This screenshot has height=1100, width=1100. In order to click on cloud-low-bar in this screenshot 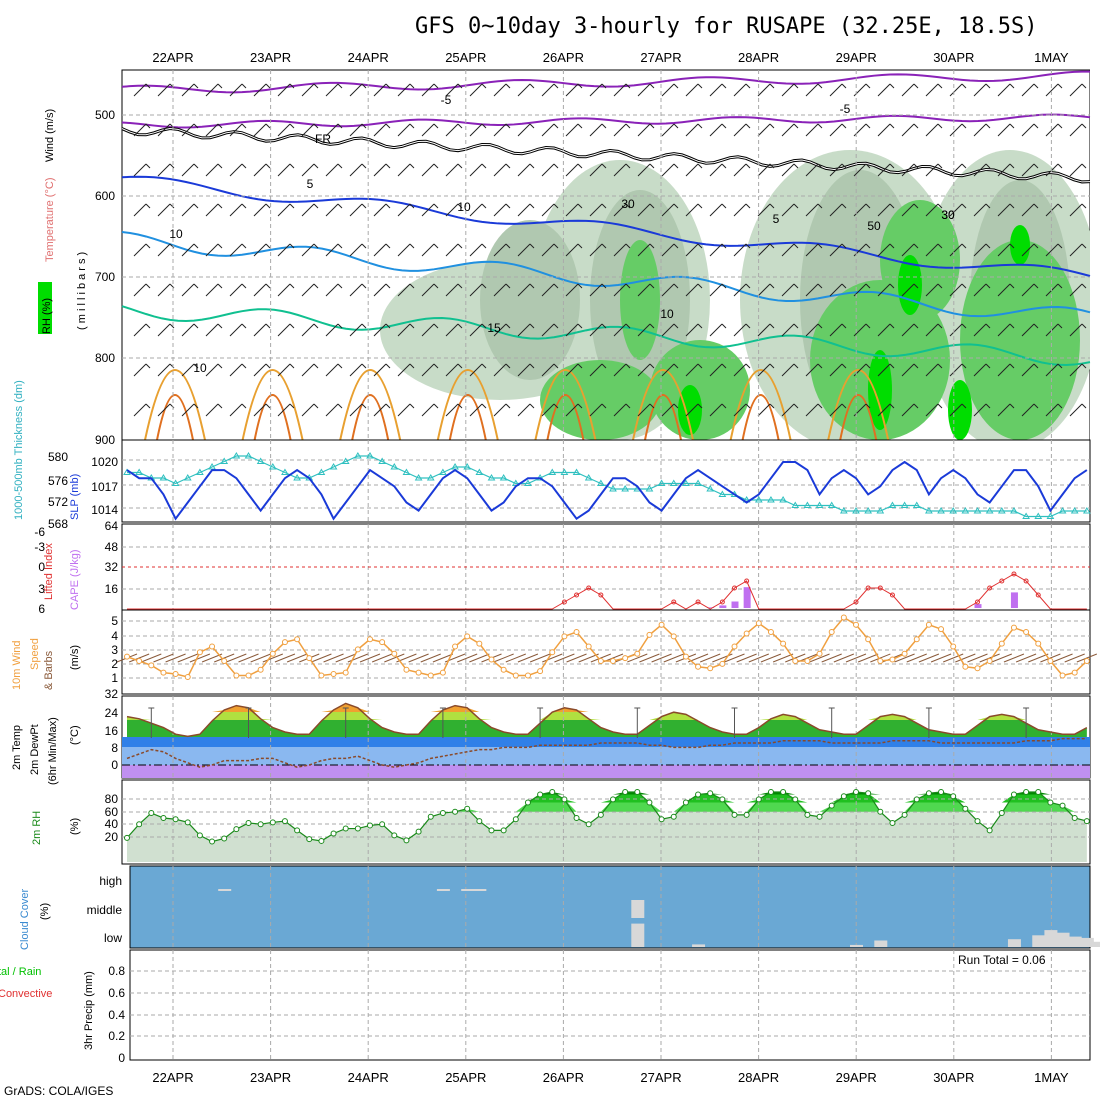, I will do `click(1063, 939)`.